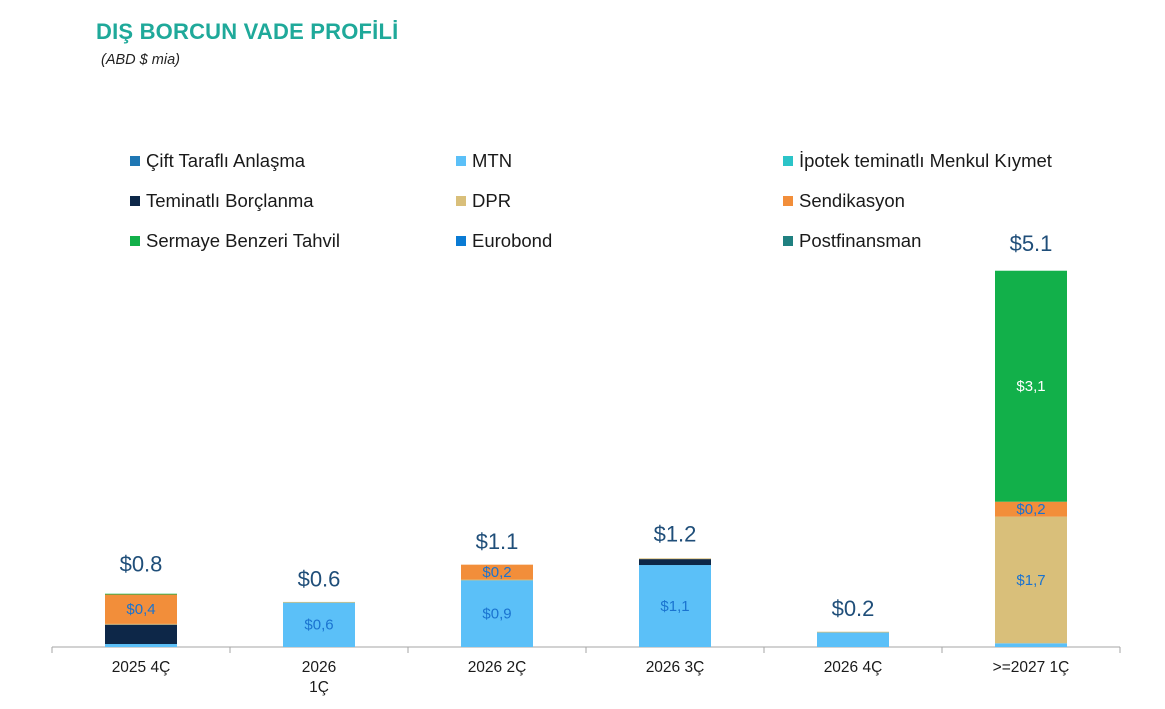 This screenshot has height=709, width=1165. I want to click on legend-item: Teminatlı Borçlanma, so click(222, 201).